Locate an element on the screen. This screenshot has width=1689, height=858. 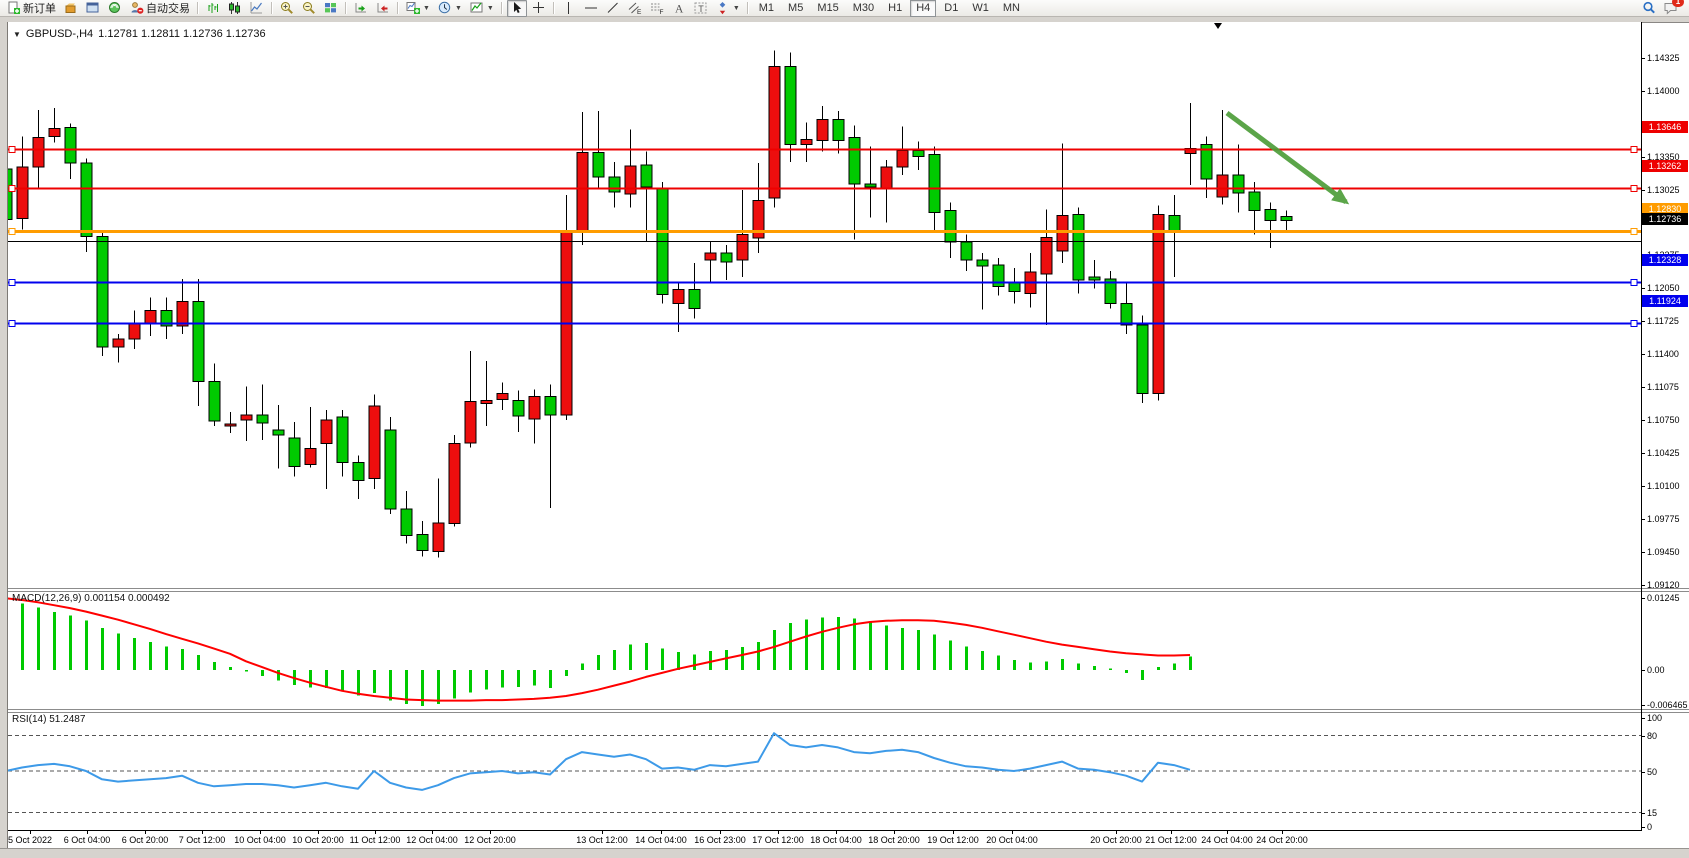
indframe-icon is located at coordinates (476, 7).